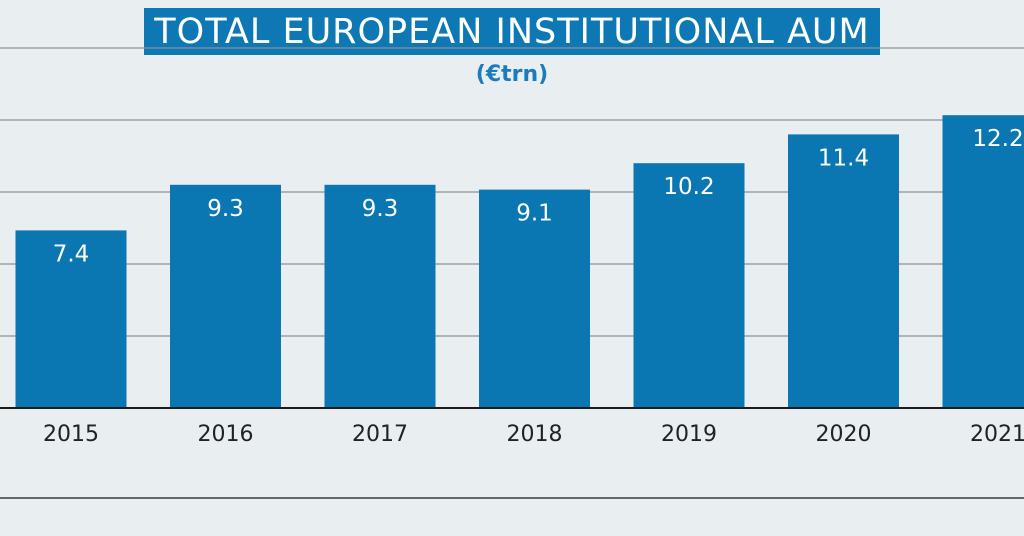 Image resolution: width=1024 pixels, height=536 pixels. I want to click on x-tick-label: 2016, so click(226, 434).